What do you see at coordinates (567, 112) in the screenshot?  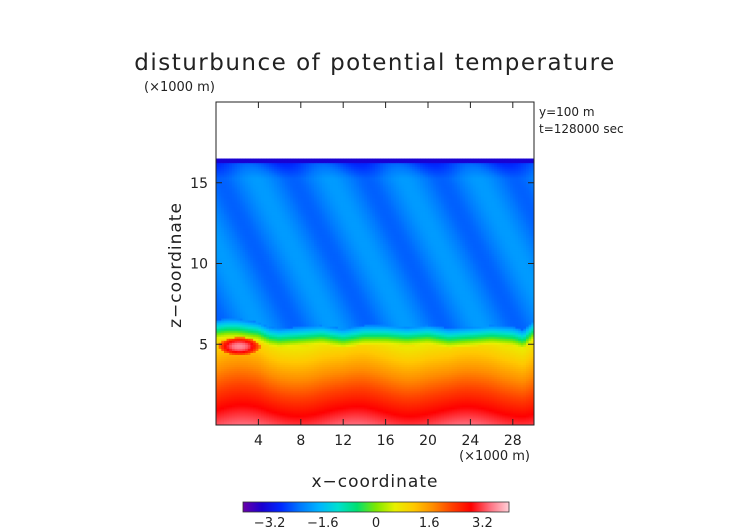 I see `annotation-y: y=100 m` at bounding box center [567, 112].